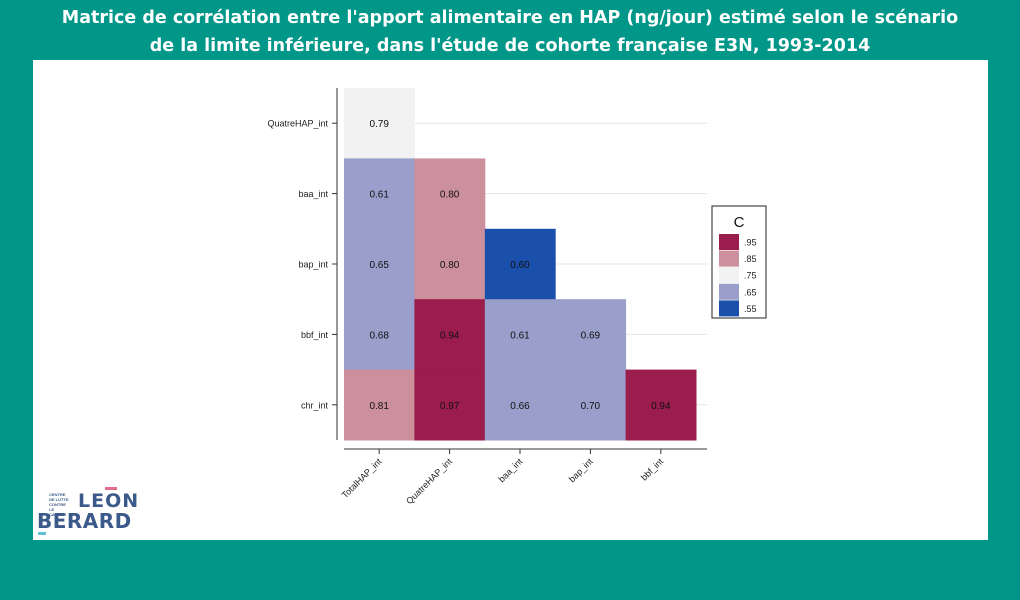 The image size is (1020, 600). I want to click on x-tick-label-QuatreHAP_int: QuatreHAP_int, so click(429, 481).